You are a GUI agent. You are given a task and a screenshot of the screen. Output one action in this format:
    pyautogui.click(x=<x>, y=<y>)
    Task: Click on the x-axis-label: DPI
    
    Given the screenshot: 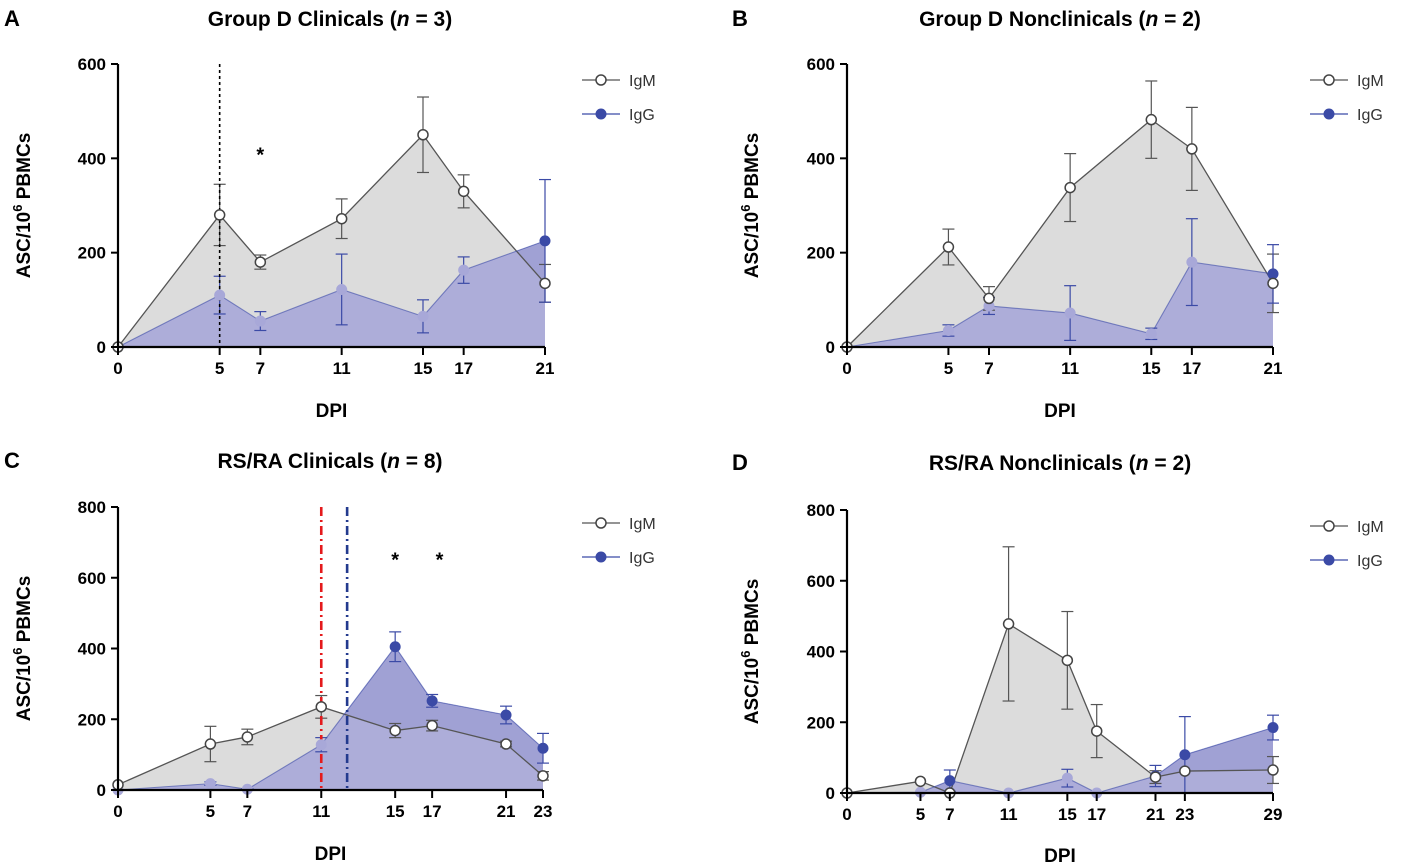 What is the action you would take?
    pyautogui.click(x=331, y=854)
    